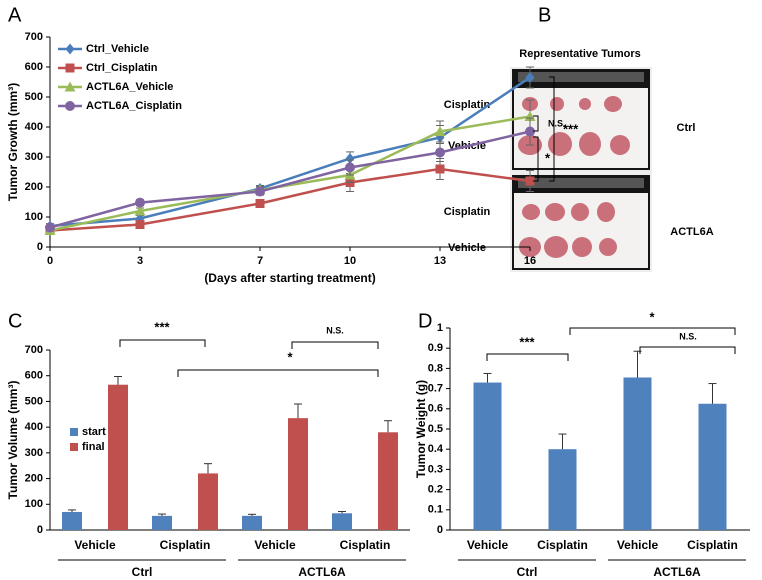 This screenshot has height=580, width=762. What do you see at coordinates (93, 447) in the screenshot?
I see `legend-label: final` at bounding box center [93, 447].